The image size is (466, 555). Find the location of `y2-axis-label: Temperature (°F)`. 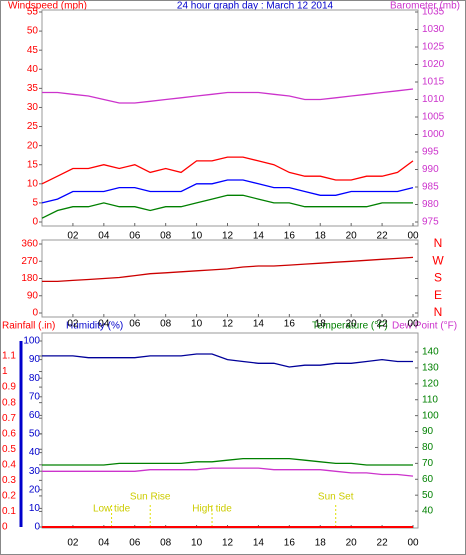

y2-axis-label: Temperature (°F) is located at coordinates (350, 326).